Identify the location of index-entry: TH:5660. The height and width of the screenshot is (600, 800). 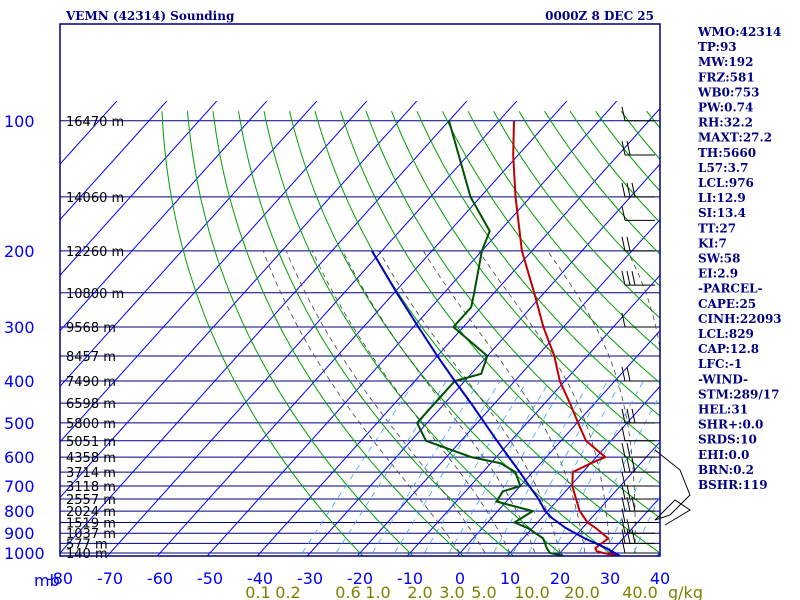
(727, 153).